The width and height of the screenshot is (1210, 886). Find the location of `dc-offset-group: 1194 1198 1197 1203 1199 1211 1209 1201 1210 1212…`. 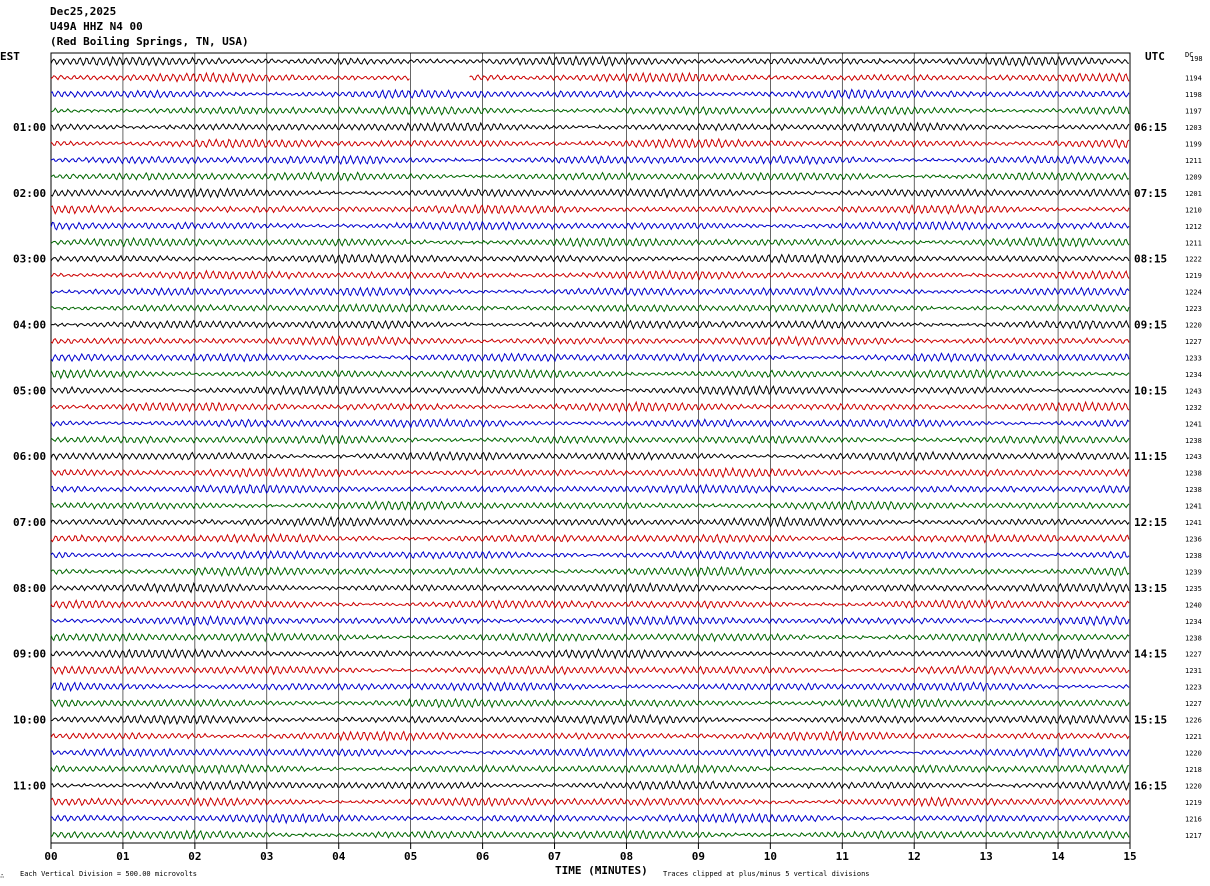

dc-offset-group: 1194 1198 1197 1203 1199 1211 1209 1201 1210 1212… is located at coordinates (1193, 457).